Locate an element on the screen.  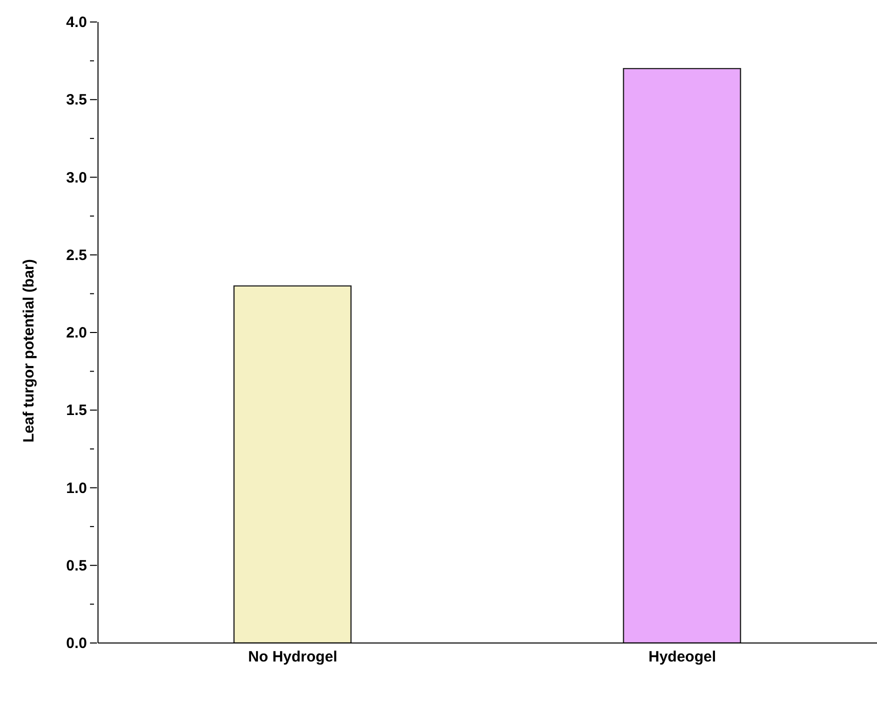
y-tick-label: 4.0 is located at coordinates (76, 22).